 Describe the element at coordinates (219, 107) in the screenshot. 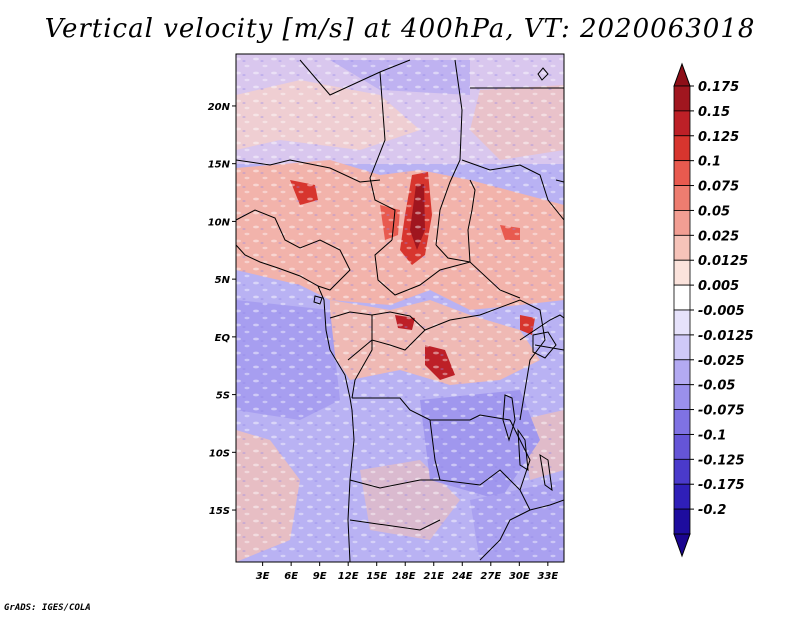

I see `lat-tick-label: 20N` at that location.